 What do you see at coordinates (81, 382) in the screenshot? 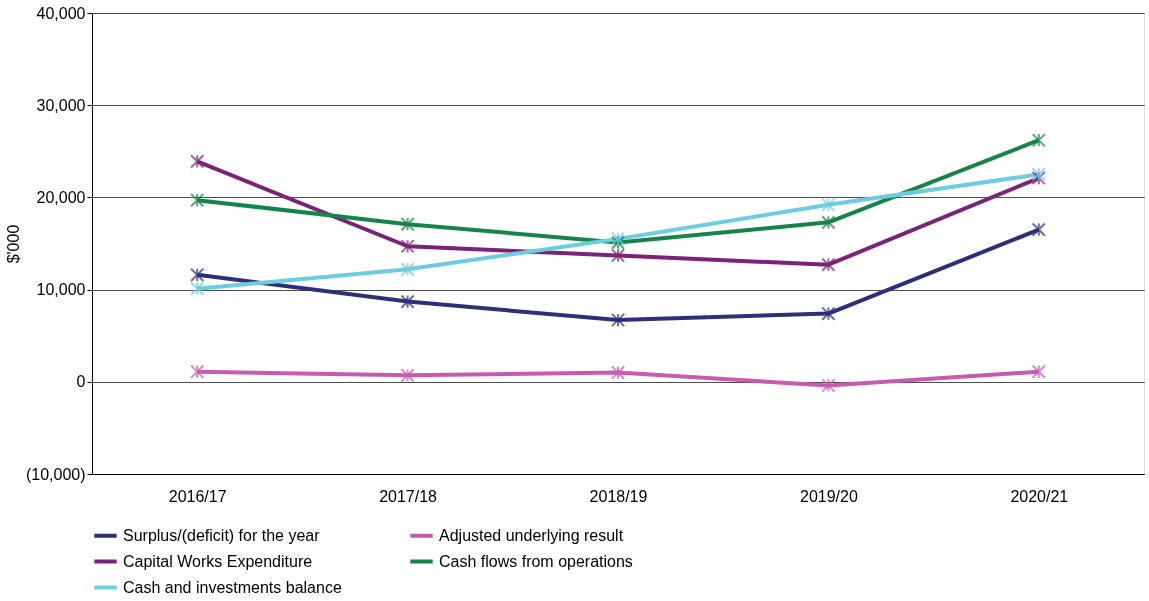
I see `y-tick-label: 0` at bounding box center [81, 382].